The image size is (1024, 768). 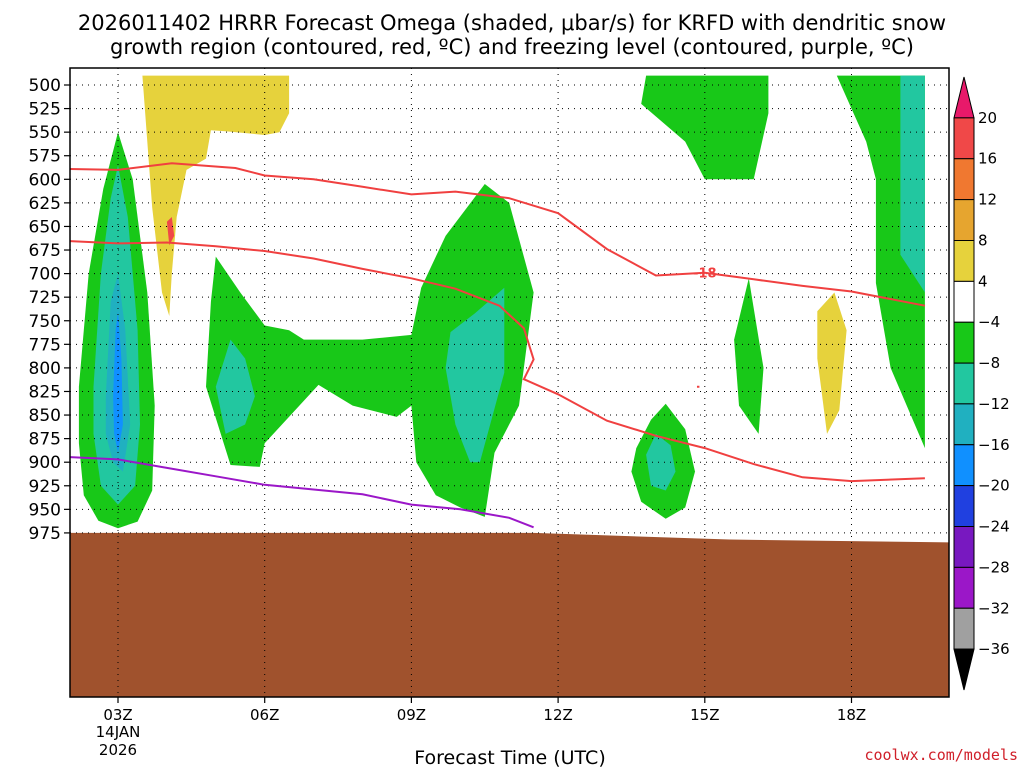 I want to click on x-tick-label: 09Z, so click(x=411, y=715).